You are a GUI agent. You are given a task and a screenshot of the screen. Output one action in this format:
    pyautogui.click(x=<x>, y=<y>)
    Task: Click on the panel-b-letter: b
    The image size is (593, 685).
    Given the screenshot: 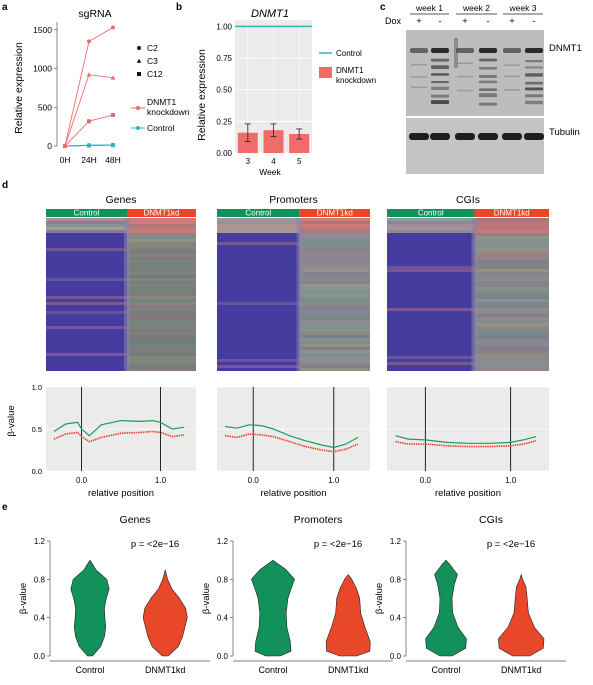 What is the action you would take?
    pyautogui.click(x=179, y=7)
    